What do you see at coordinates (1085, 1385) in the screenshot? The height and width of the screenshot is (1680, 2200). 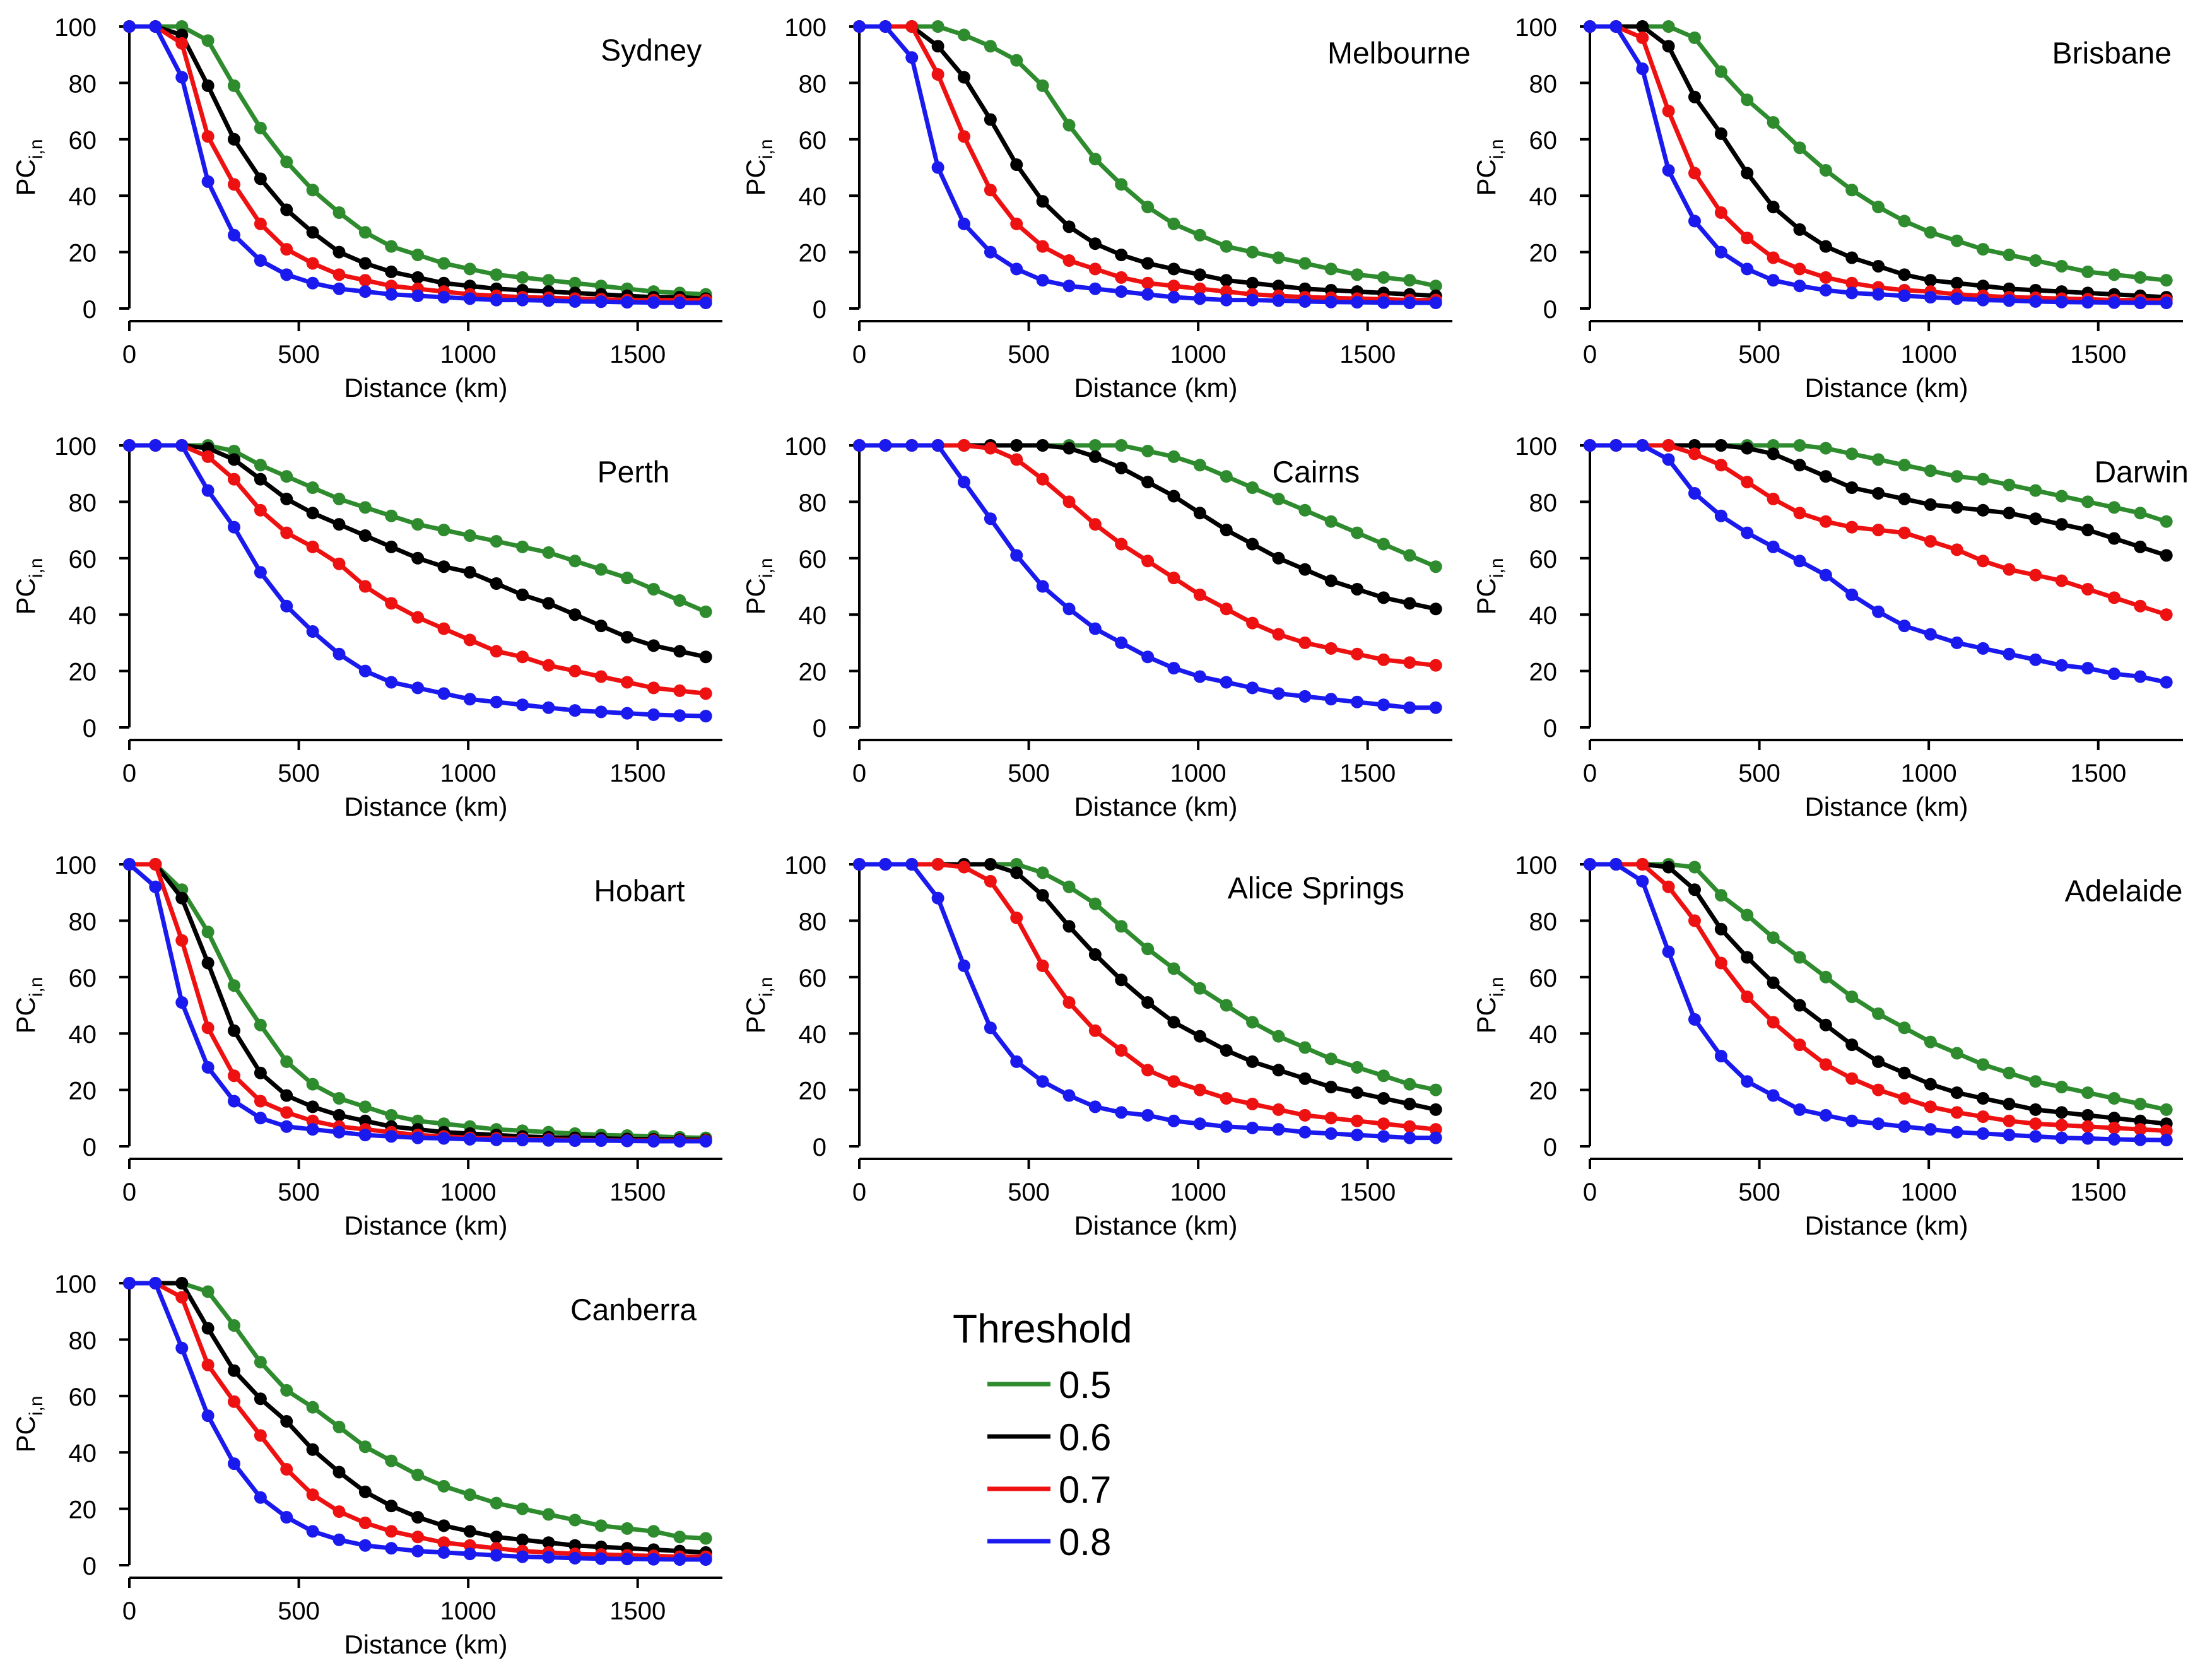 I see `legend-label-0-5: 0.5` at bounding box center [1085, 1385].